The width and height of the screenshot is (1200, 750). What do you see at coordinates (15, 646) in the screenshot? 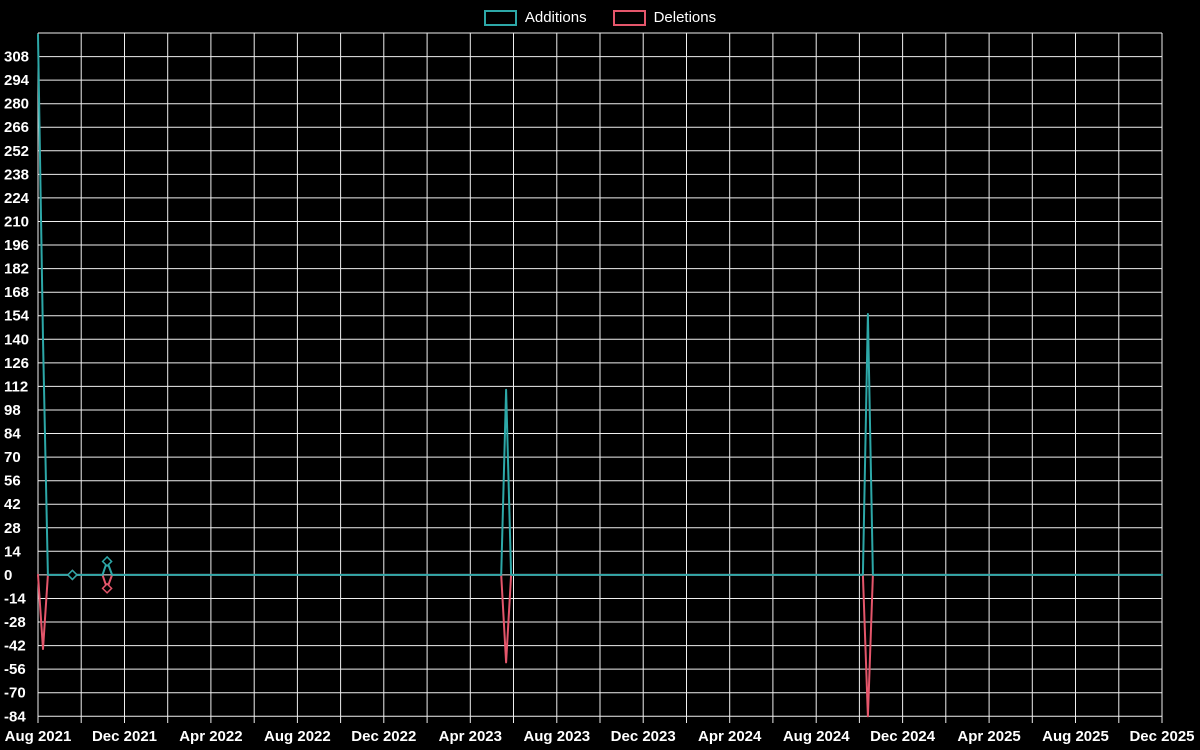
I see `y-axis-label: -42` at bounding box center [15, 646].